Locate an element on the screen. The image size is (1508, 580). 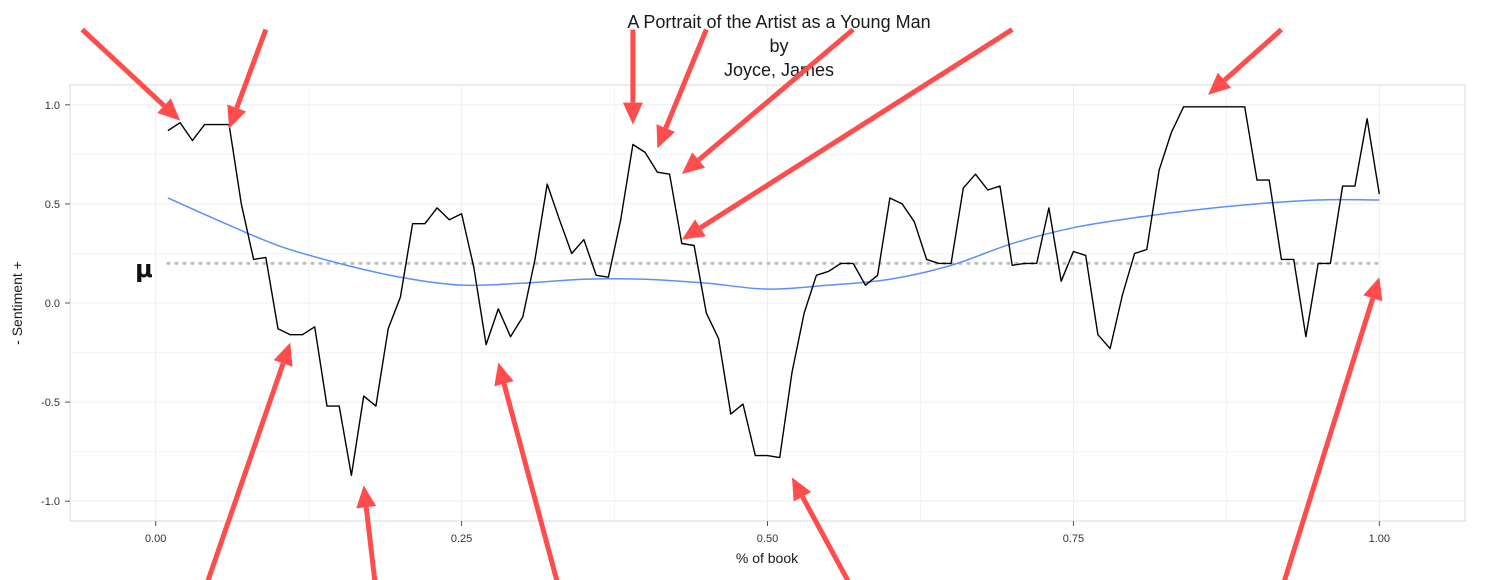
x-tick-label: 0.25 is located at coordinates (461, 539).